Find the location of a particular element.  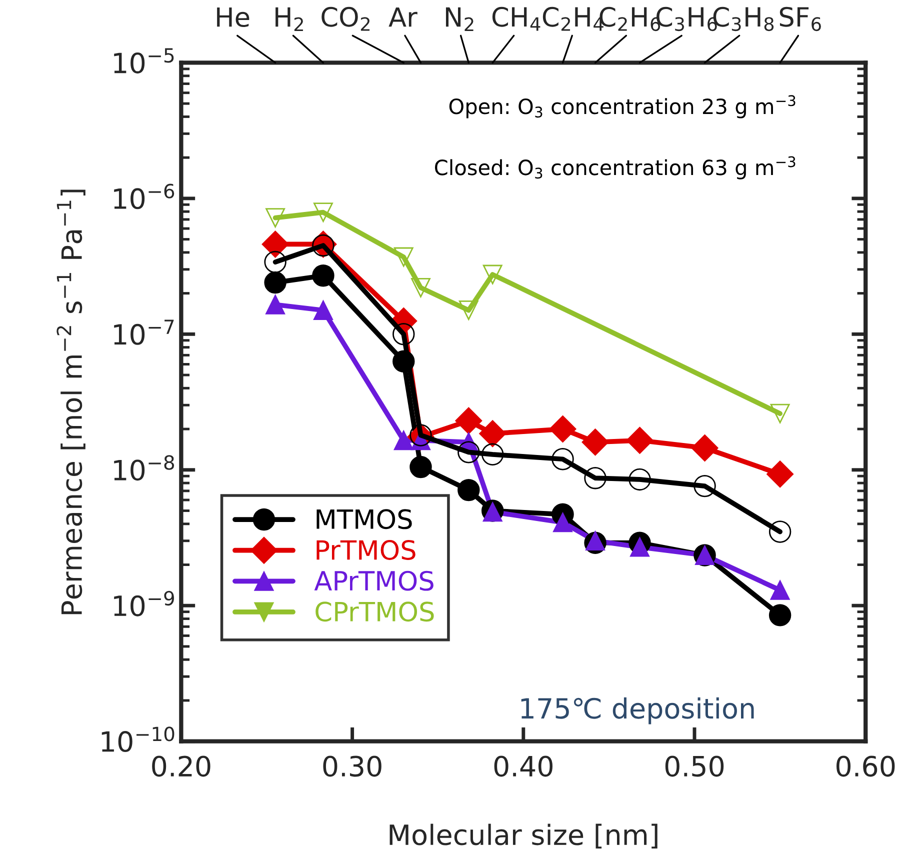

y-tick-label: 10$^{−10}$ is located at coordinates (138, 739).